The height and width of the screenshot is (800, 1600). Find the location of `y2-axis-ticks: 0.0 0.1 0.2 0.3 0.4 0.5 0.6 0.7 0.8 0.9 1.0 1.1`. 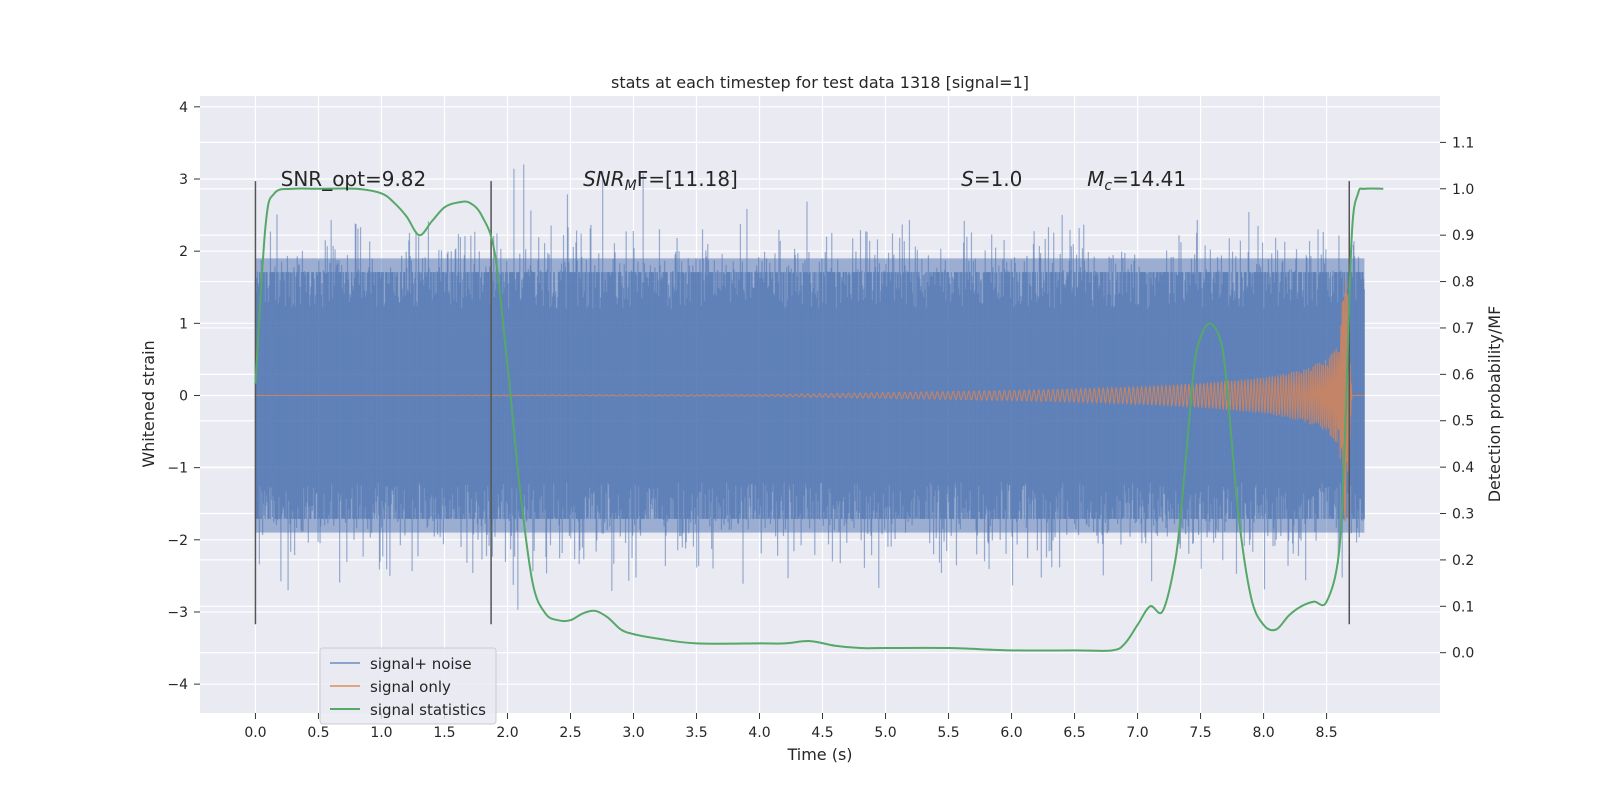

y2-axis-ticks: 0.0 0.1 0.2 0.3 0.4 0.5 0.6 0.7 0.8 0.9 1.0 1.1 is located at coordinates (1457, 398).